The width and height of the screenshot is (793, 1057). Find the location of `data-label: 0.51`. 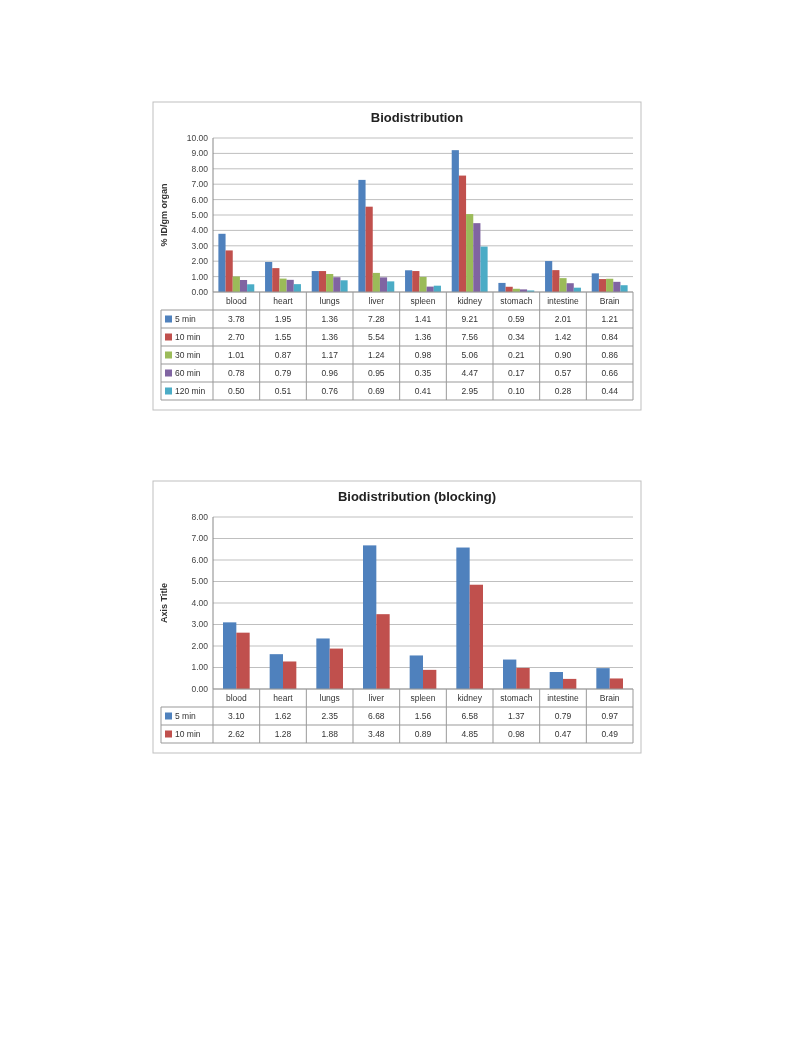

data-label: 0.51 is located at coordinates (283, 390).